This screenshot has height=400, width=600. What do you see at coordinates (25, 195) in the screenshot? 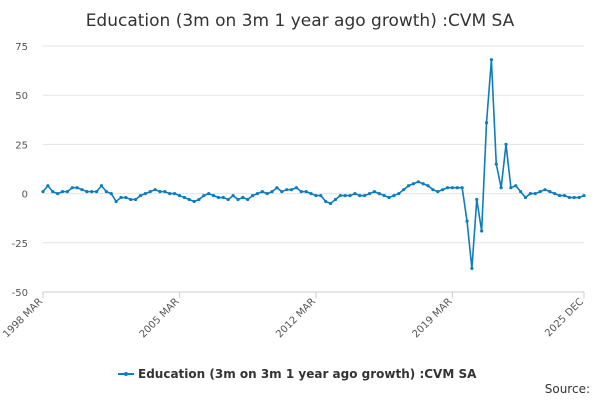
I see `y-tick-label: 0` at bounding box center [25, 195].